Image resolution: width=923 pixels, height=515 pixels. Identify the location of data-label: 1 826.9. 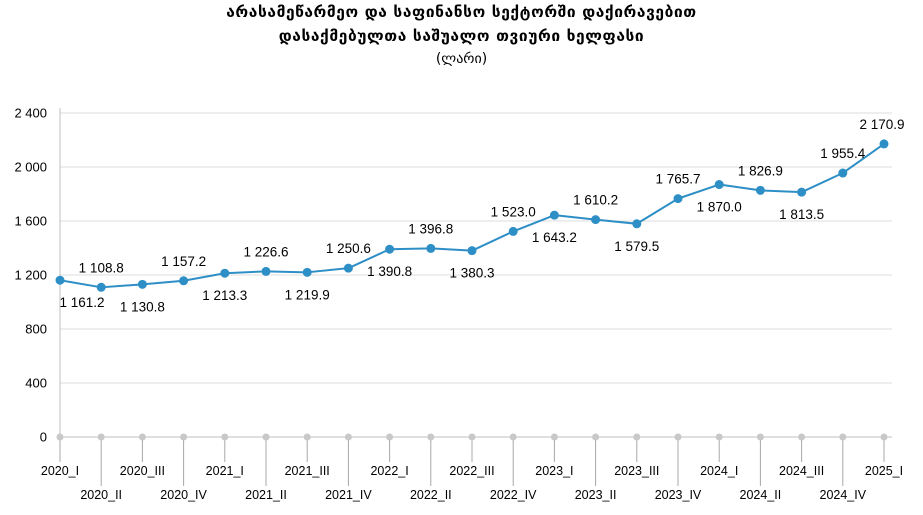
(760, 170).